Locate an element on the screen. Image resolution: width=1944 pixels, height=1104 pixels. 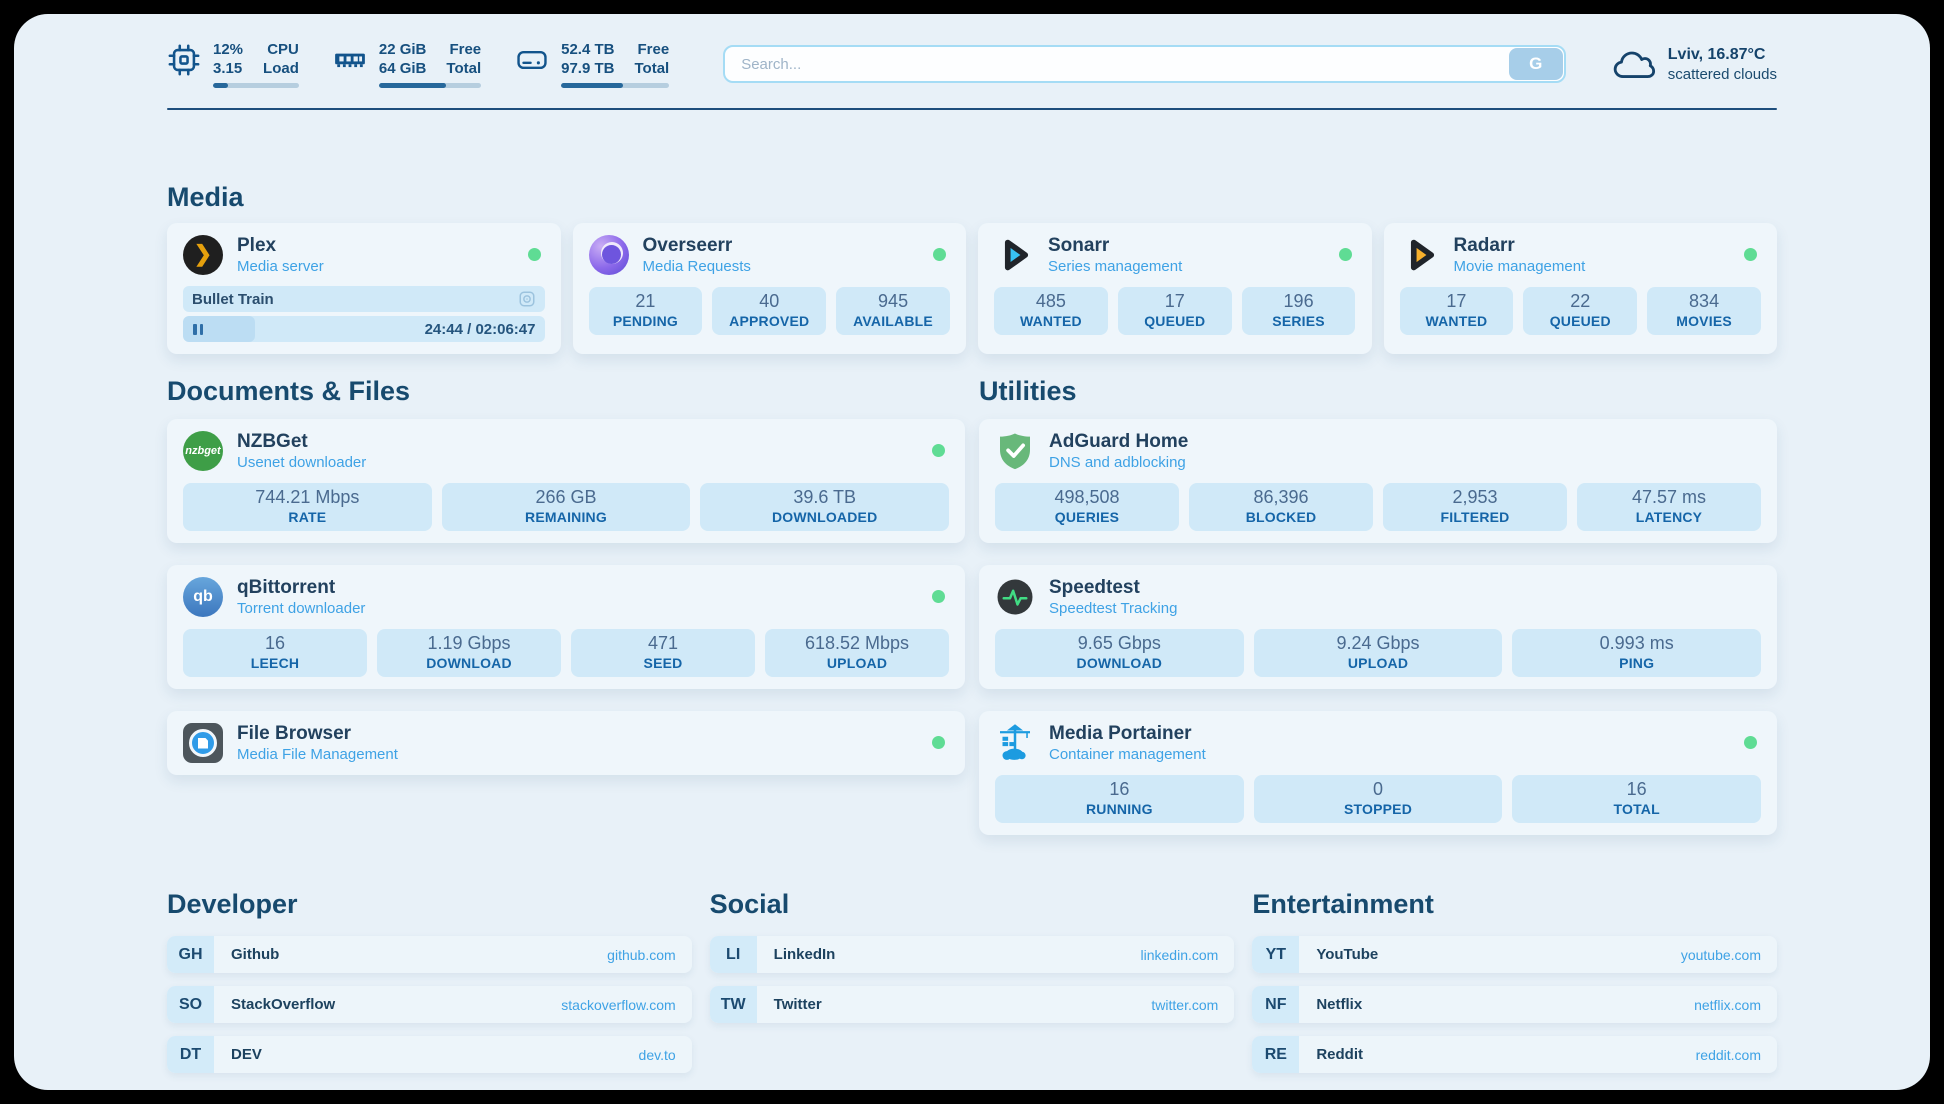
speedtest-icon is located at coordinates (1015, 597).